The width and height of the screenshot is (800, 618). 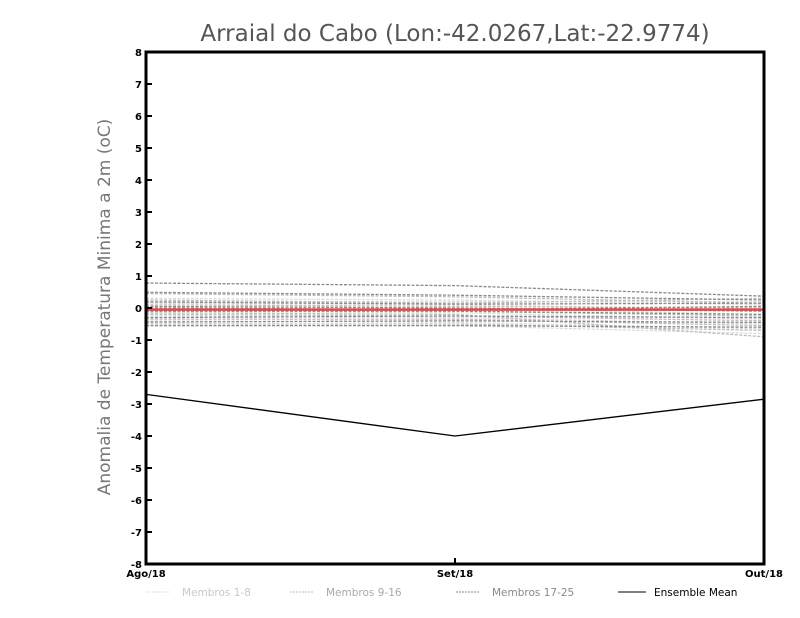 I want to click on y-tick-label: 8, so click(x=138, y=53).